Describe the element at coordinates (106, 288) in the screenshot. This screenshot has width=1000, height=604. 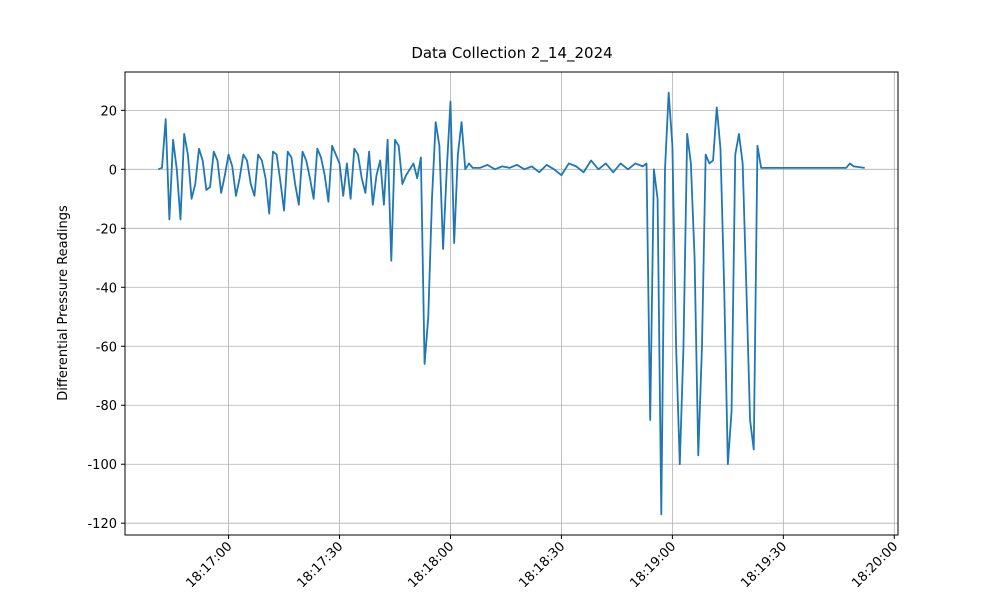
I see `y-tick-label: -40` at that location.